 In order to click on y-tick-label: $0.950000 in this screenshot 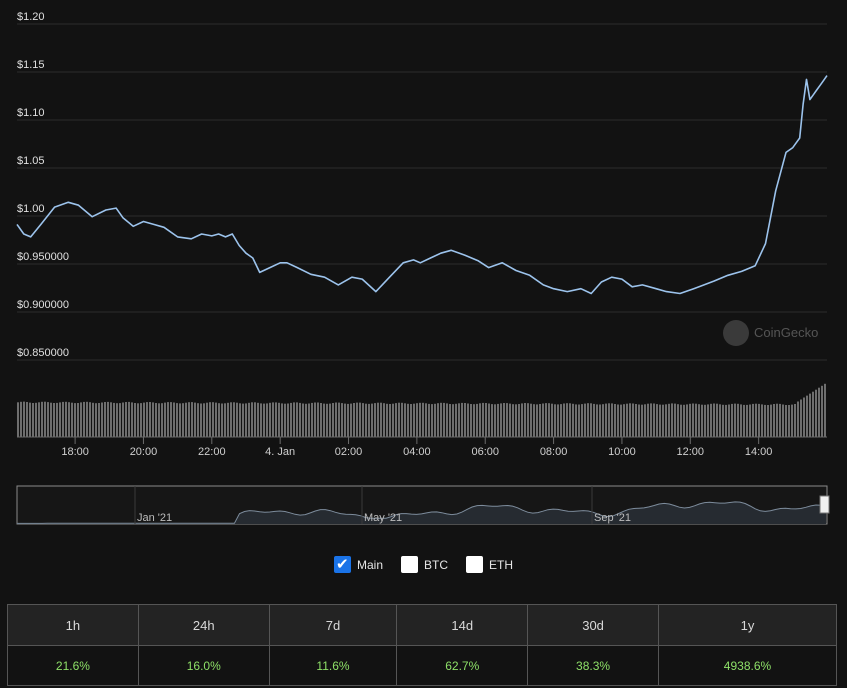, I will do `click(43, 257)`.